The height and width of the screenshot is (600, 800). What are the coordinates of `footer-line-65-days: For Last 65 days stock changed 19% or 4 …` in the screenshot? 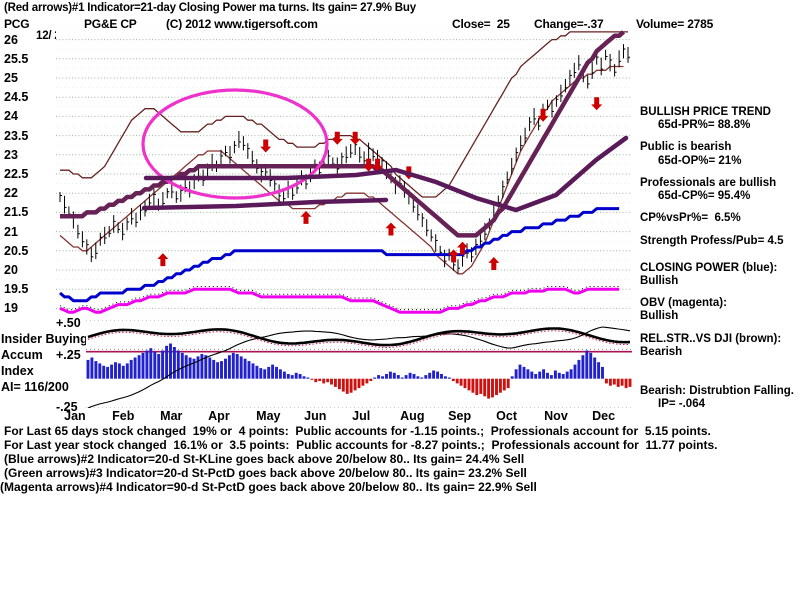 It's located at (357, 431).